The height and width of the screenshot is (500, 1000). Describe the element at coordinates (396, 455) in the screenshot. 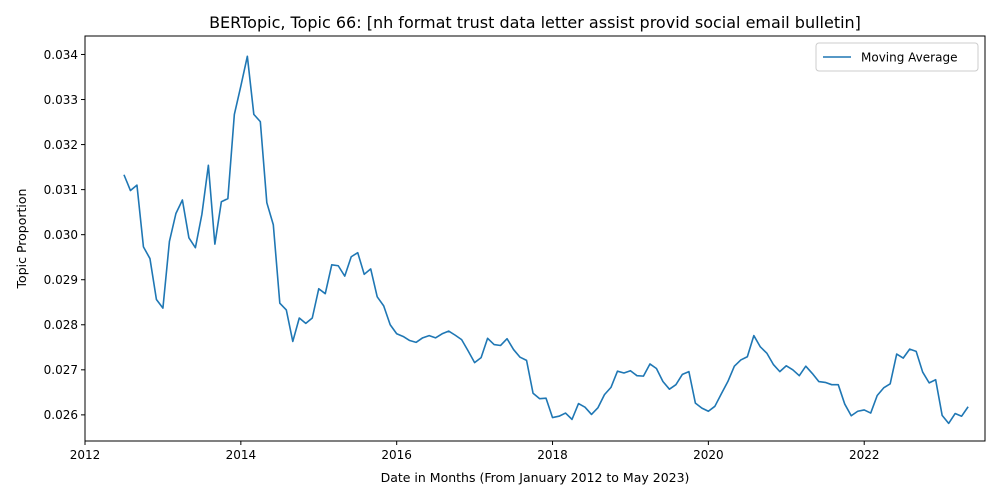

I see `x-tick-label: 2016` at that location.